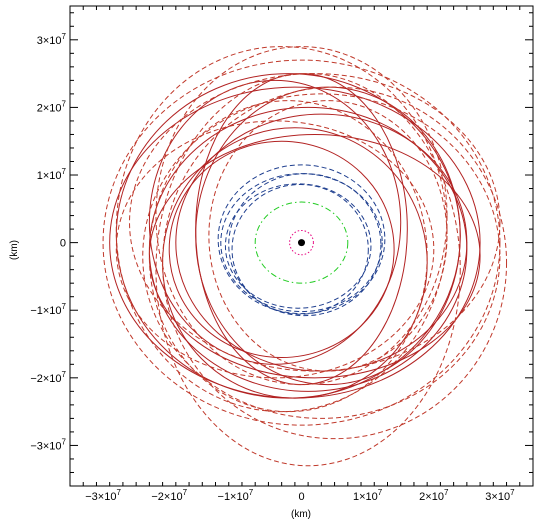 The image size is (541, 527). Describe the element at coordinates (52, 106) in the screenshot. I see `y-tick-label: 2×10⁷` at that location.